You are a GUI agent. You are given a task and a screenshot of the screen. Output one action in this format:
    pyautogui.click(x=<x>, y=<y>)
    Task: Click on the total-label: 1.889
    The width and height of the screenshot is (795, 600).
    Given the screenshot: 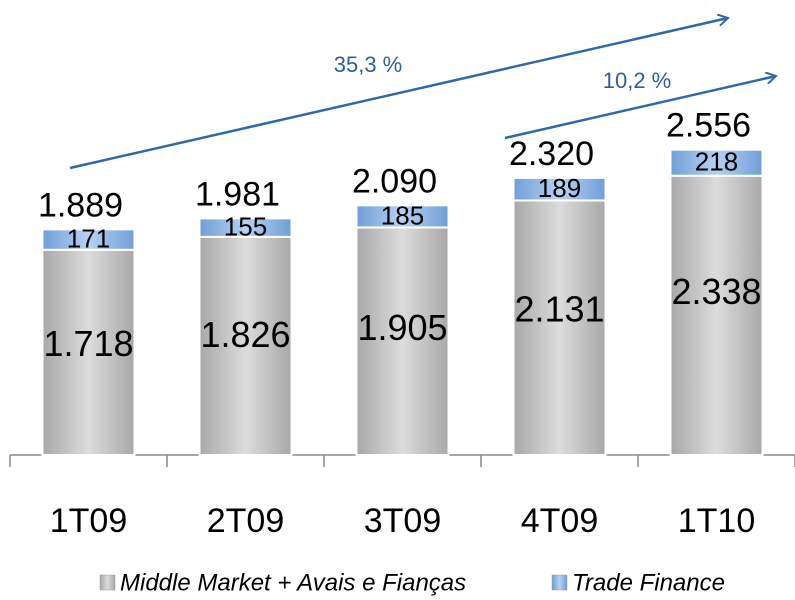 What is the action you would take?
    pyautogui.click(x=80, y=205)
    